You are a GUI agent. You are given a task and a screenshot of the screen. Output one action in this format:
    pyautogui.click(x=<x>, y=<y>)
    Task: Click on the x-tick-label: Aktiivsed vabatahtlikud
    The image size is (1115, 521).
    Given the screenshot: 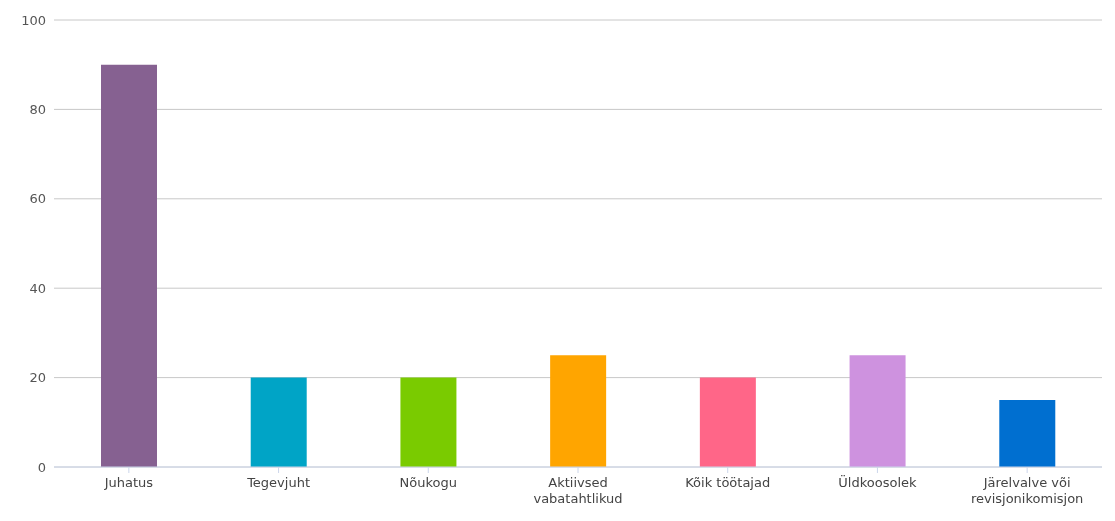 What is the action you would take?
    pyautogui.click(x=578, y=490)
    